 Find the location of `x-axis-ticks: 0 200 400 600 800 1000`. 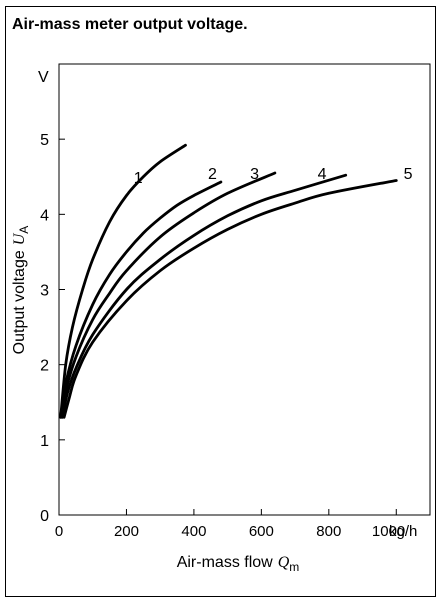

x-axis-ticks: 0 200 400 600 800 1000 is located at coordinates (230, 524).